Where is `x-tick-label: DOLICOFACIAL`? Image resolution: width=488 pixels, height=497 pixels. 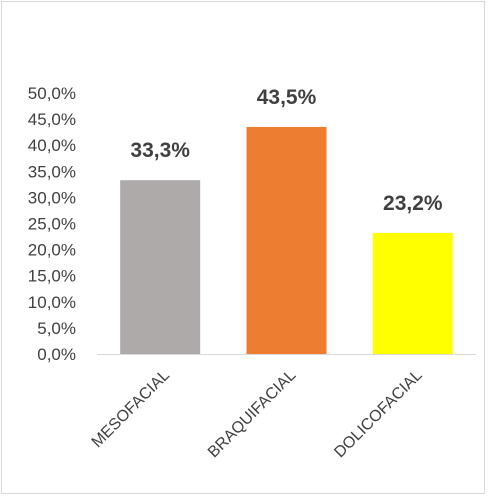 x-tick-label: DOLICOFACIAL is located at coordinates (378, 414).